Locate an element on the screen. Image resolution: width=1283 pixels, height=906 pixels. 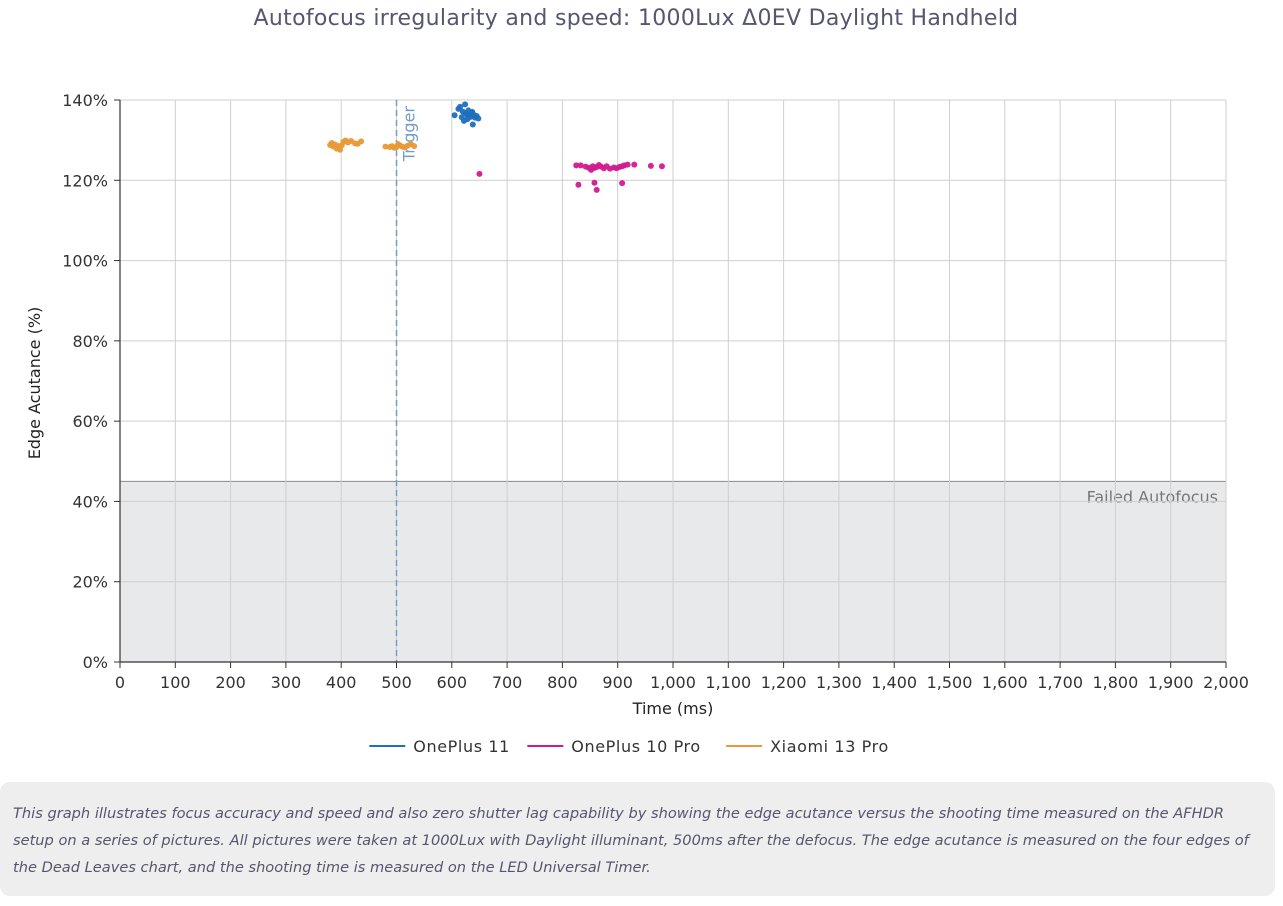
x-tick-label: 100 is located at coordinates (175, 682).